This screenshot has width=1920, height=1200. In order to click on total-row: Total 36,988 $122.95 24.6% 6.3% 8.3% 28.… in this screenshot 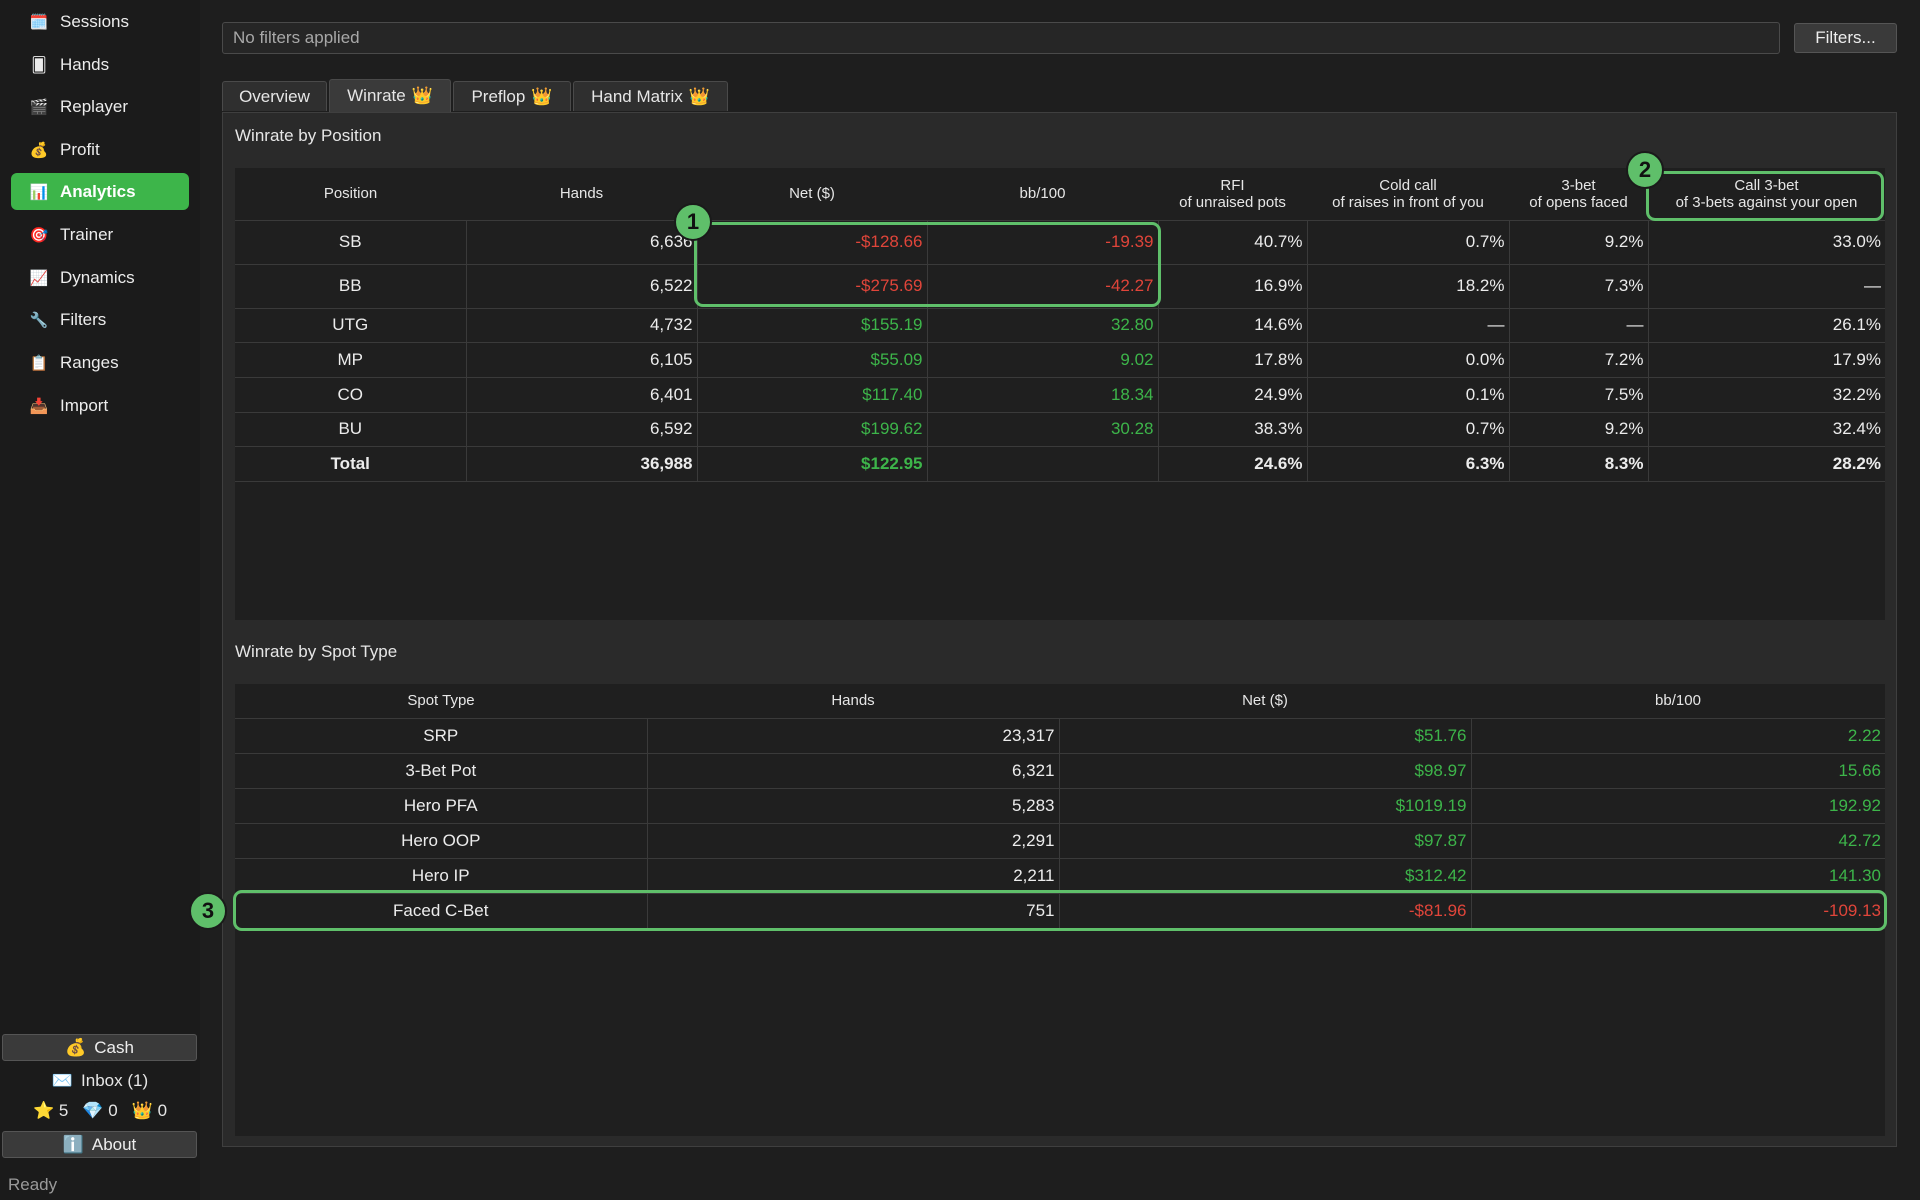, I will do `click(1060, 463)`.